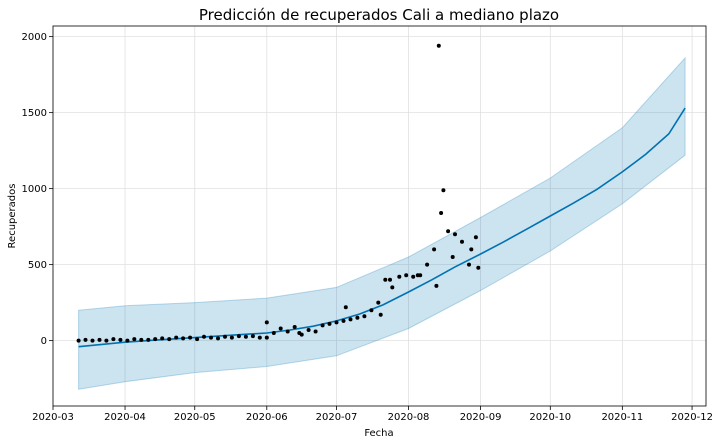 This screenshot has height=443, width=712. Describe the element at coordinates (409, 417) in the screenshot. I see `x-tick-label: 2020-08` at that location.